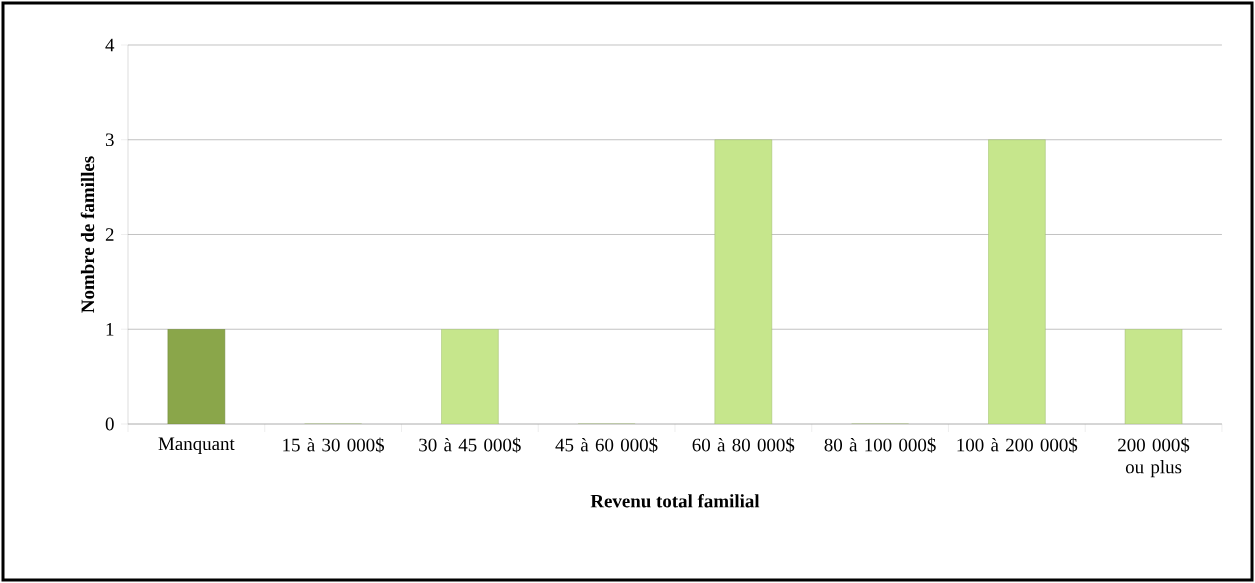 This screenshot has width=1255, height=583. Describe the element at coordinates (87, 234) in the screenshot. I see `y-axis-title: Nombre de familles` at that location.